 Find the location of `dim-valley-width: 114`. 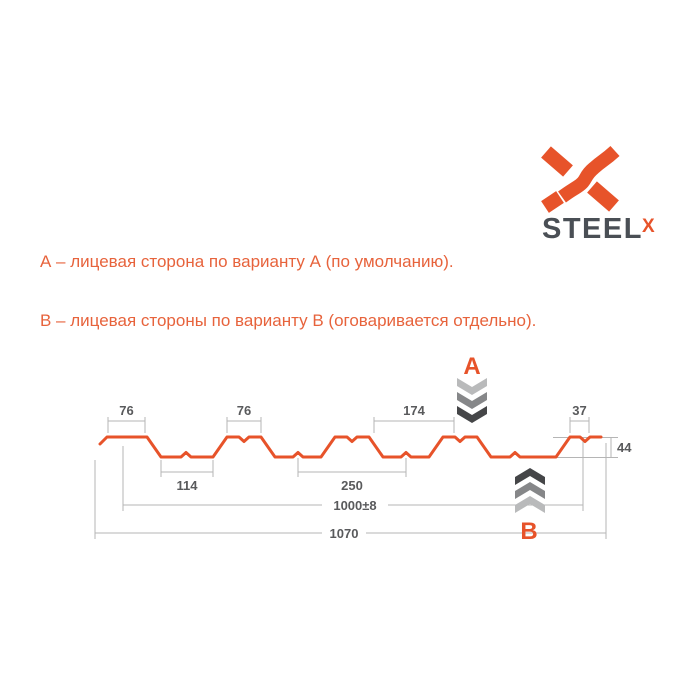

dim-valley-width: 114 is located at coordinates (188, 485).